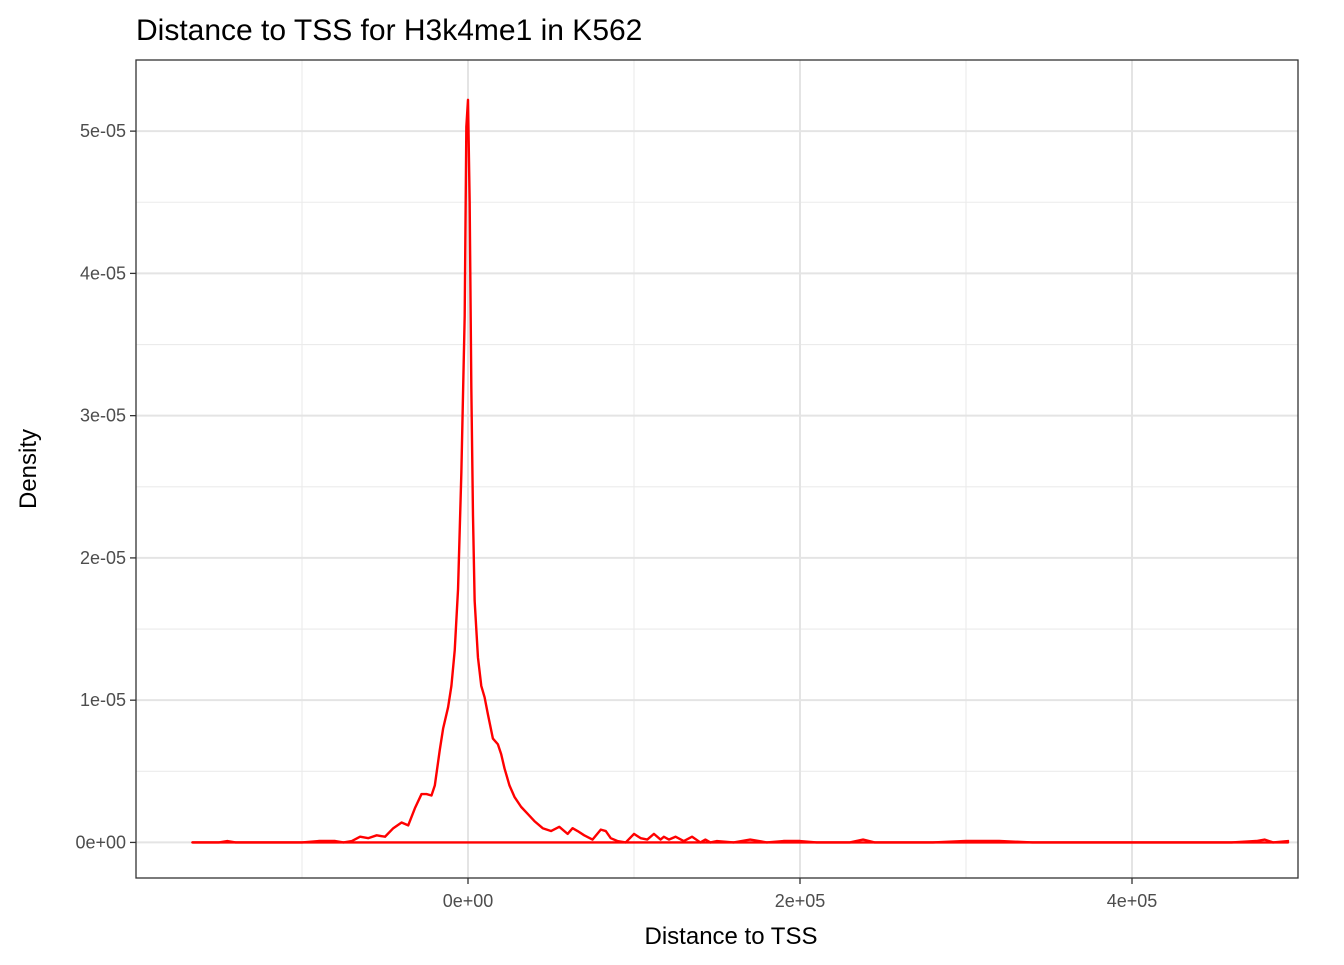 The height and width of the screenshot is (965, 1344). What do you see at coordinates (103, 131) in the screenshot?
I see `y-tick-label: 5e-05` at bounding box center [103, 131].